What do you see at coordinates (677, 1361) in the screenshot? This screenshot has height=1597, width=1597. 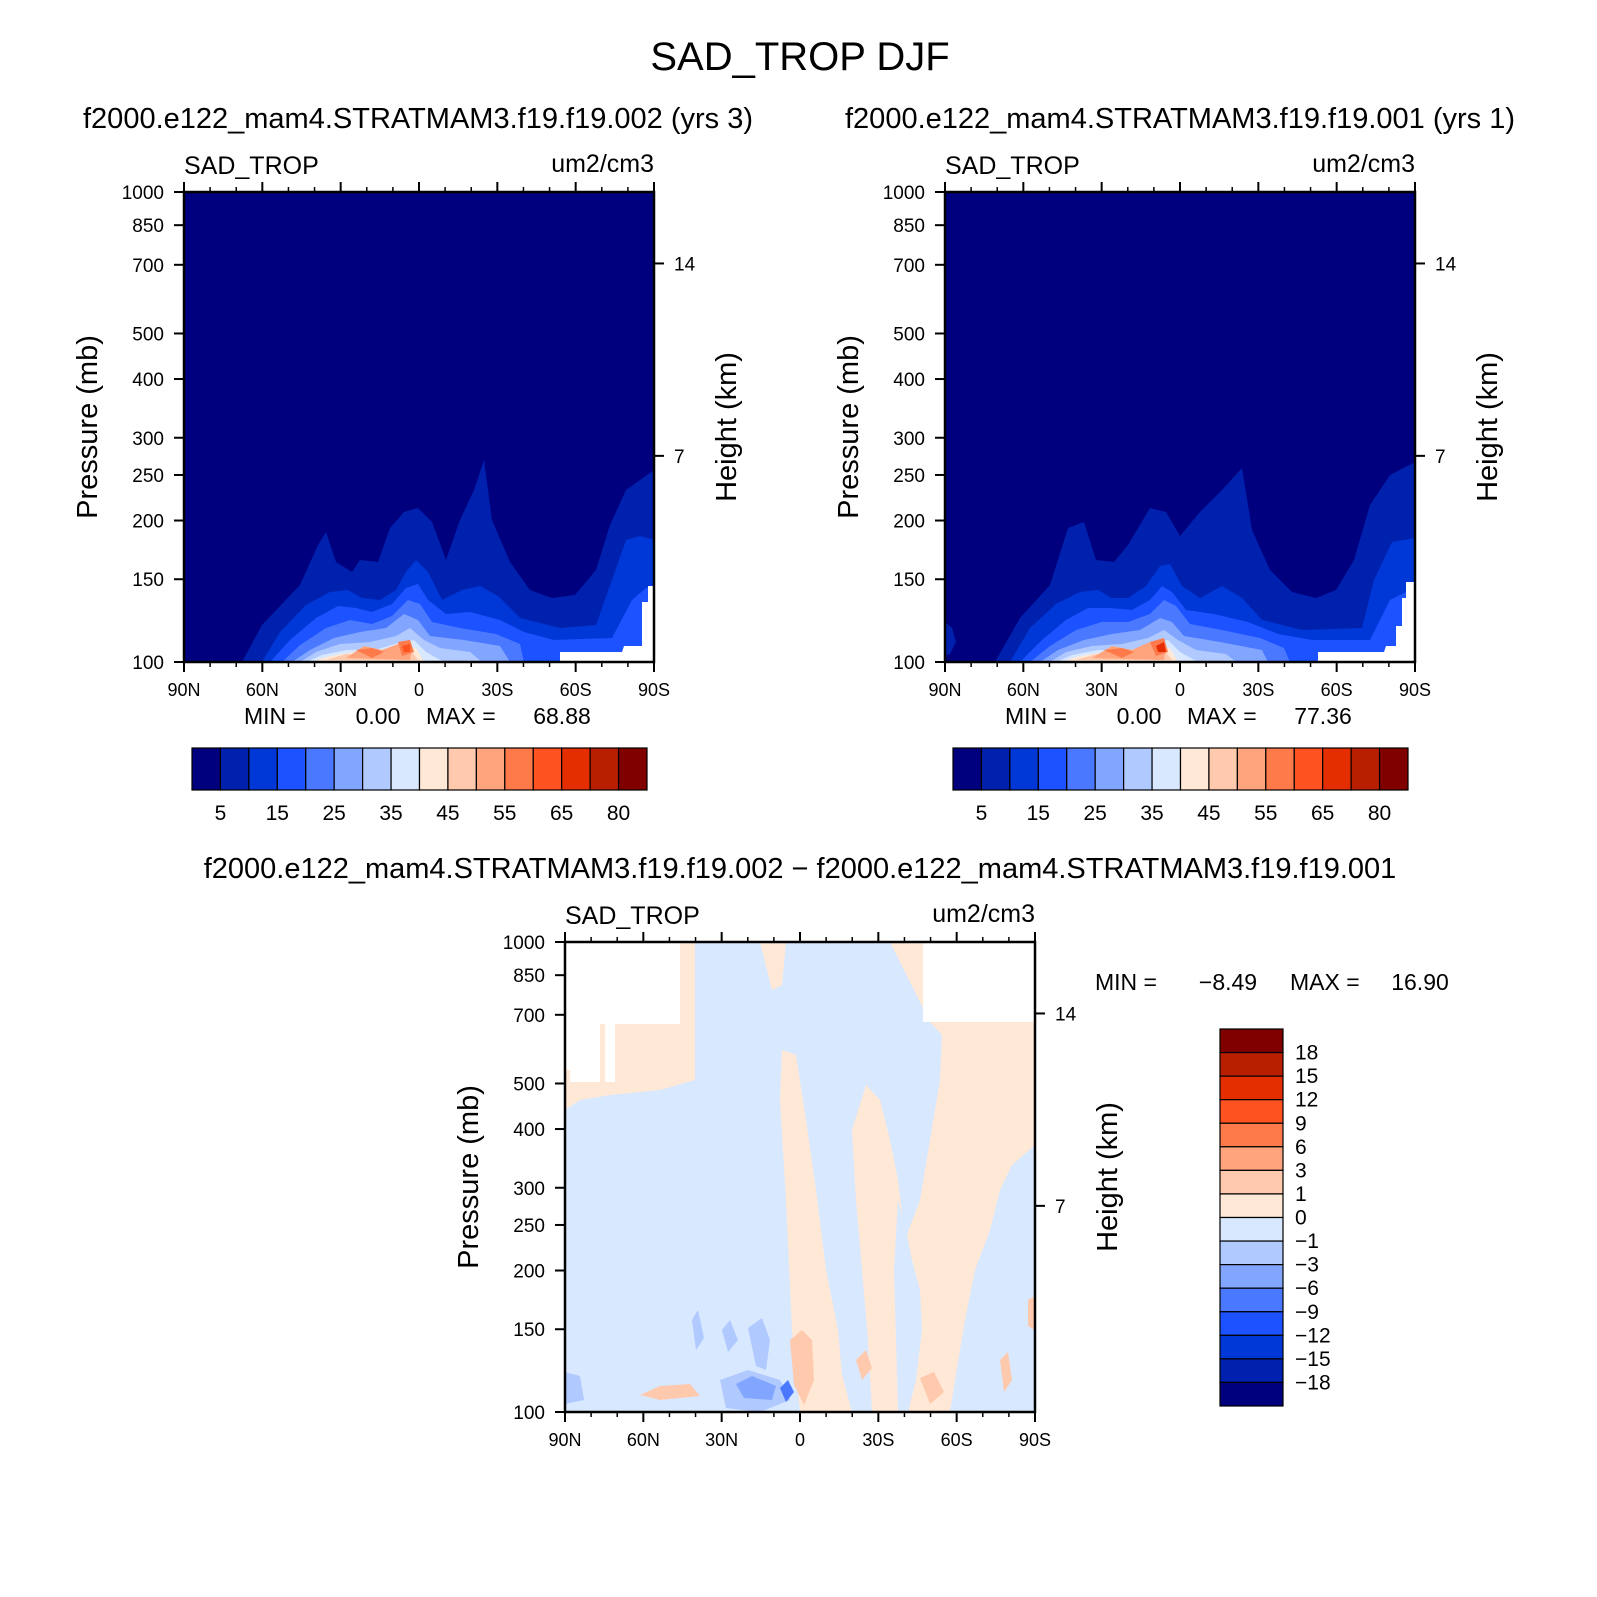 I see `negative-patches-lower-tropics` at bounding box center [677, 1361].